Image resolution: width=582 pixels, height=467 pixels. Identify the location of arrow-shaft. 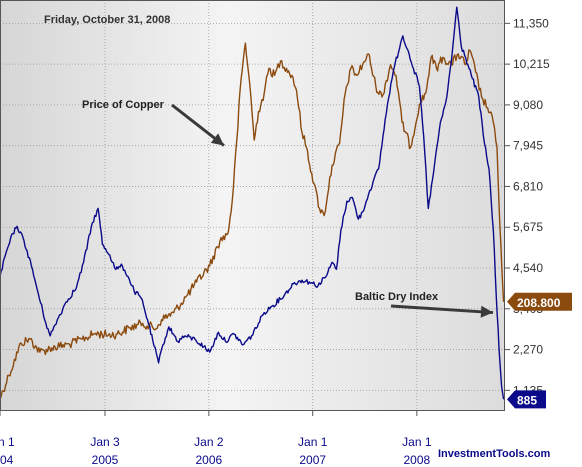
(442, 309).